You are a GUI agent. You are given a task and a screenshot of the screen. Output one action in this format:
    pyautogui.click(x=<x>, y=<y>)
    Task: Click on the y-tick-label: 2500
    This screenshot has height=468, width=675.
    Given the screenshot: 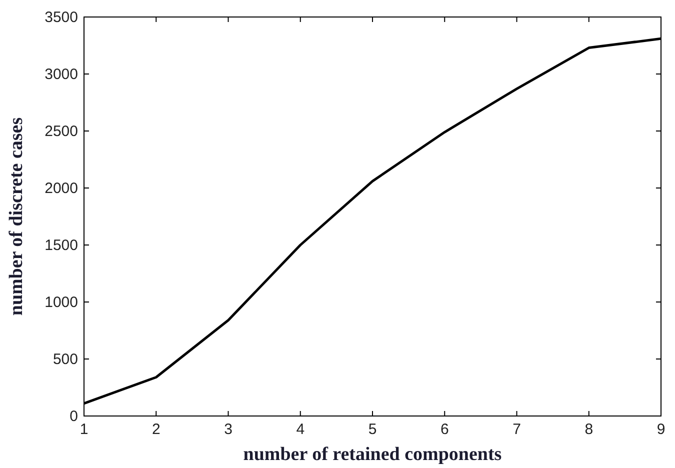 What is the action you would take?
    pyautogui.click(x=61, y=131)
    